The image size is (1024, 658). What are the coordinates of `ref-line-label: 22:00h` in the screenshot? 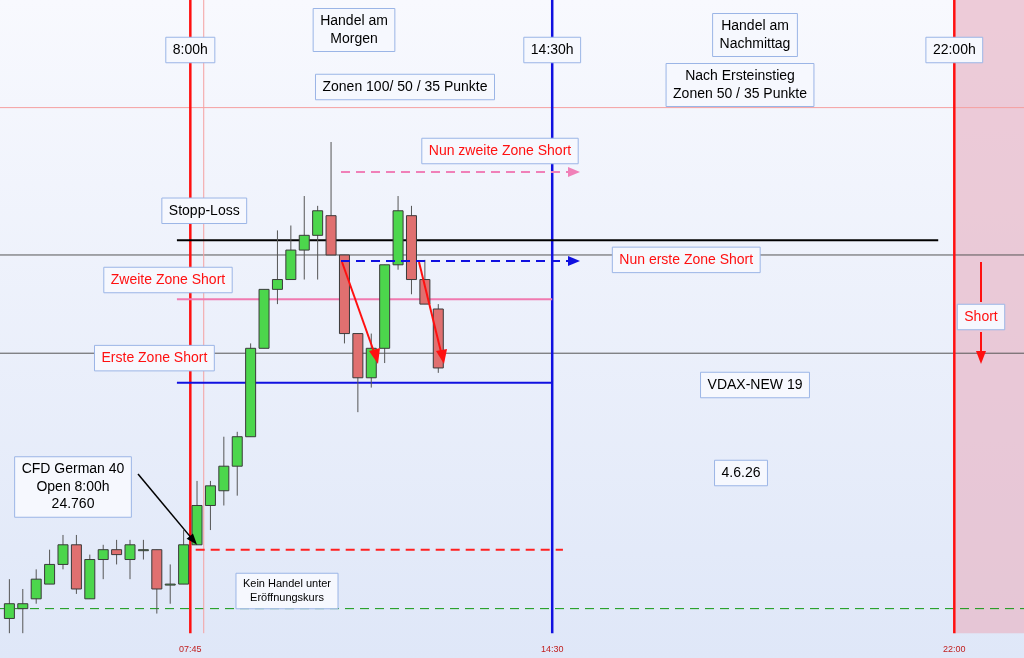 It's located at (954, 48).